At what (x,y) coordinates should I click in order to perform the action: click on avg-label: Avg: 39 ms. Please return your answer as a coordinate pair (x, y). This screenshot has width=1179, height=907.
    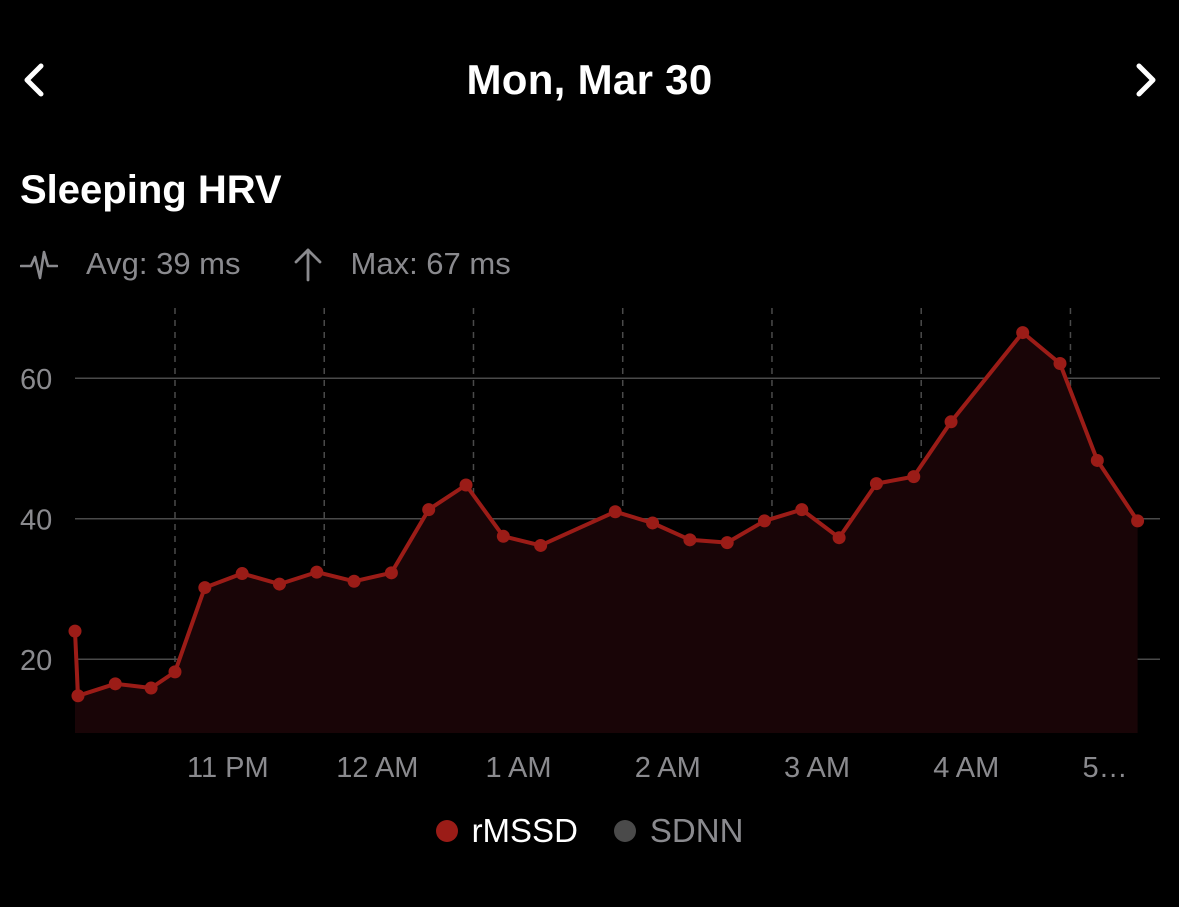
    Looking at the image, I should click on (163, 263).